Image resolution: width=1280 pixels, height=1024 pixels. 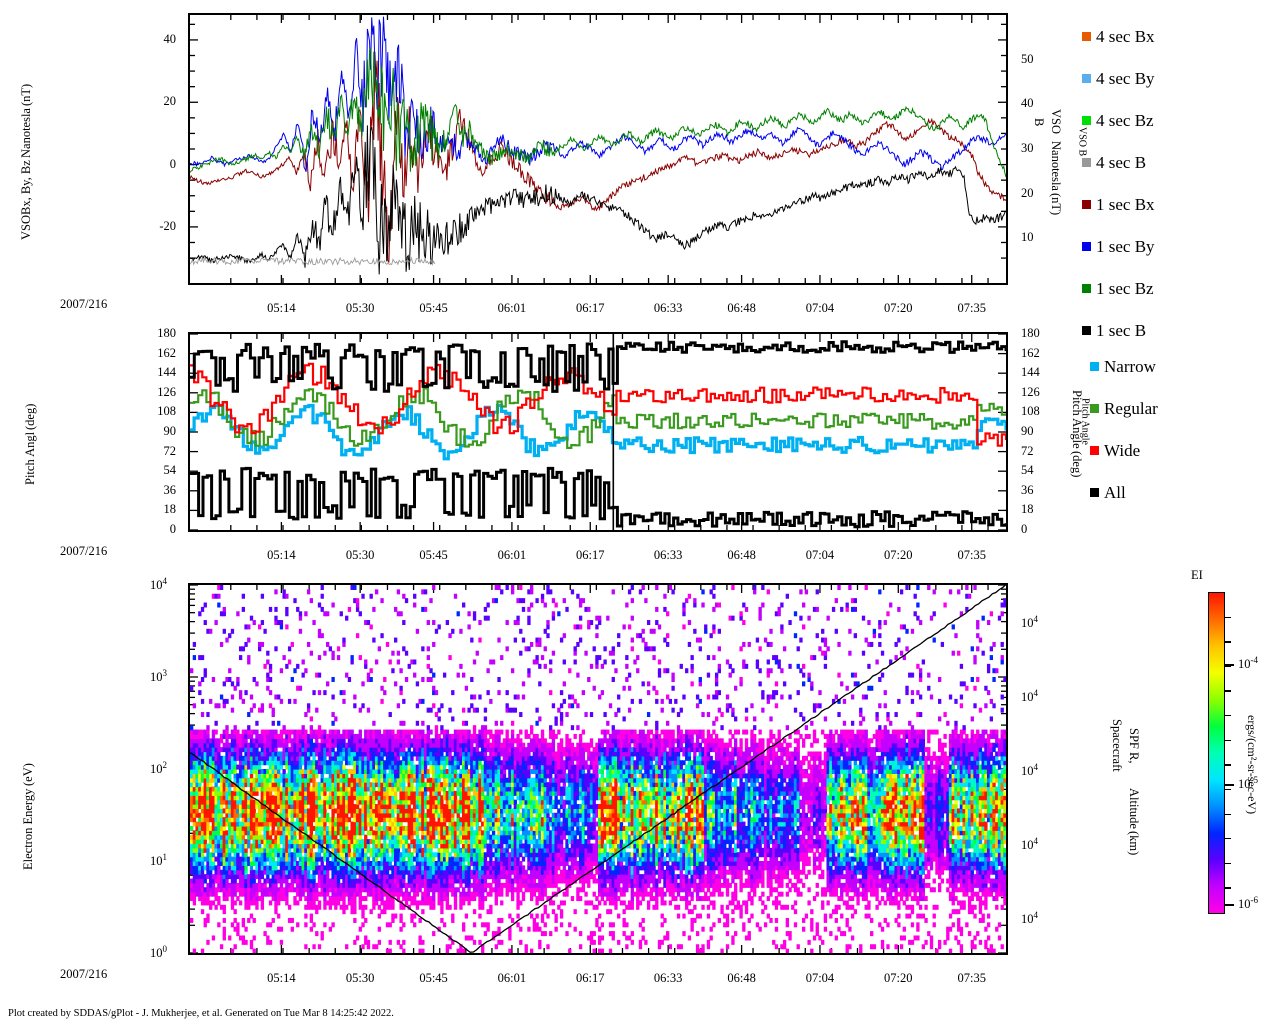 I want to click on legend-item-all: All, so click(x=1108, y=492).